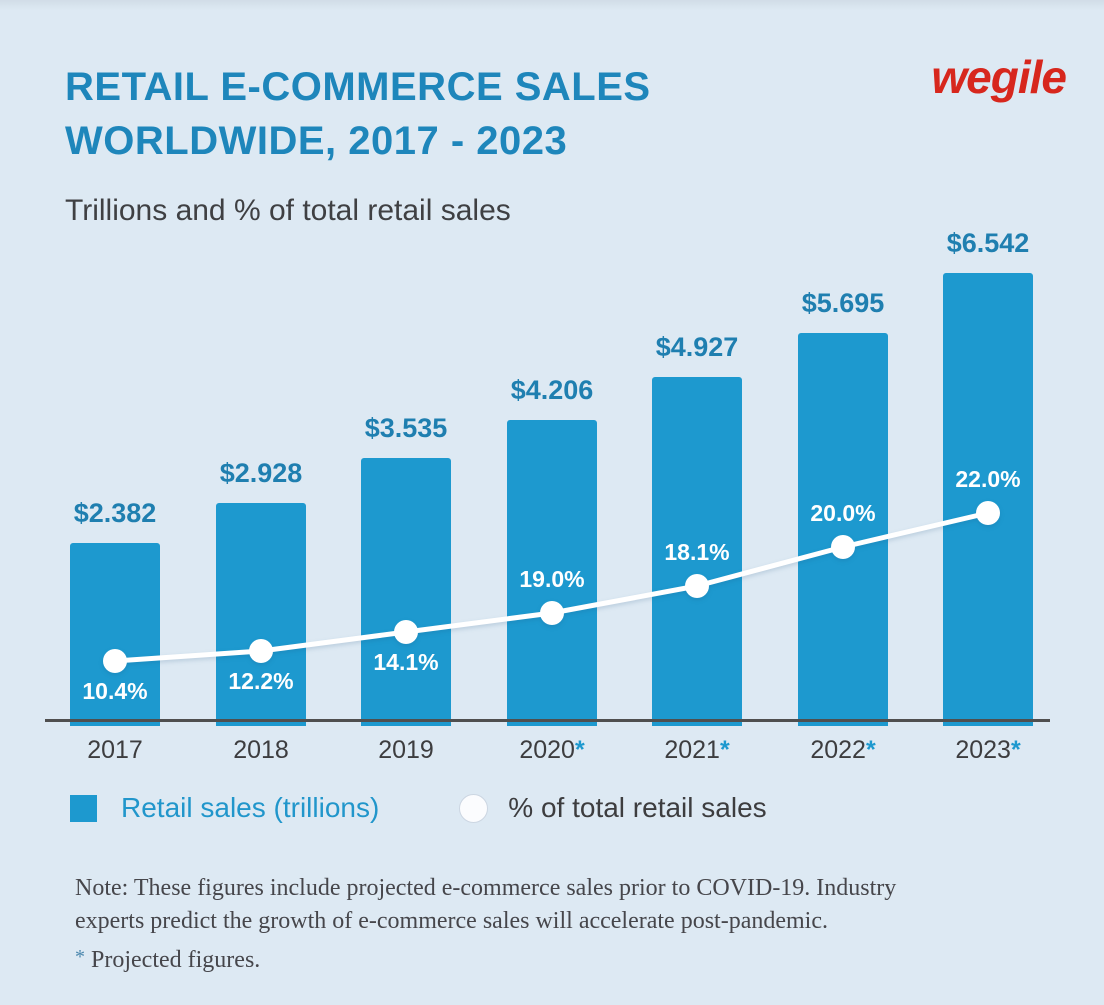 The image size is (1104, 1005). Describe the element at coordinates (83, 808) in the screenshot. I see `bar-swatch-icon` at that location.